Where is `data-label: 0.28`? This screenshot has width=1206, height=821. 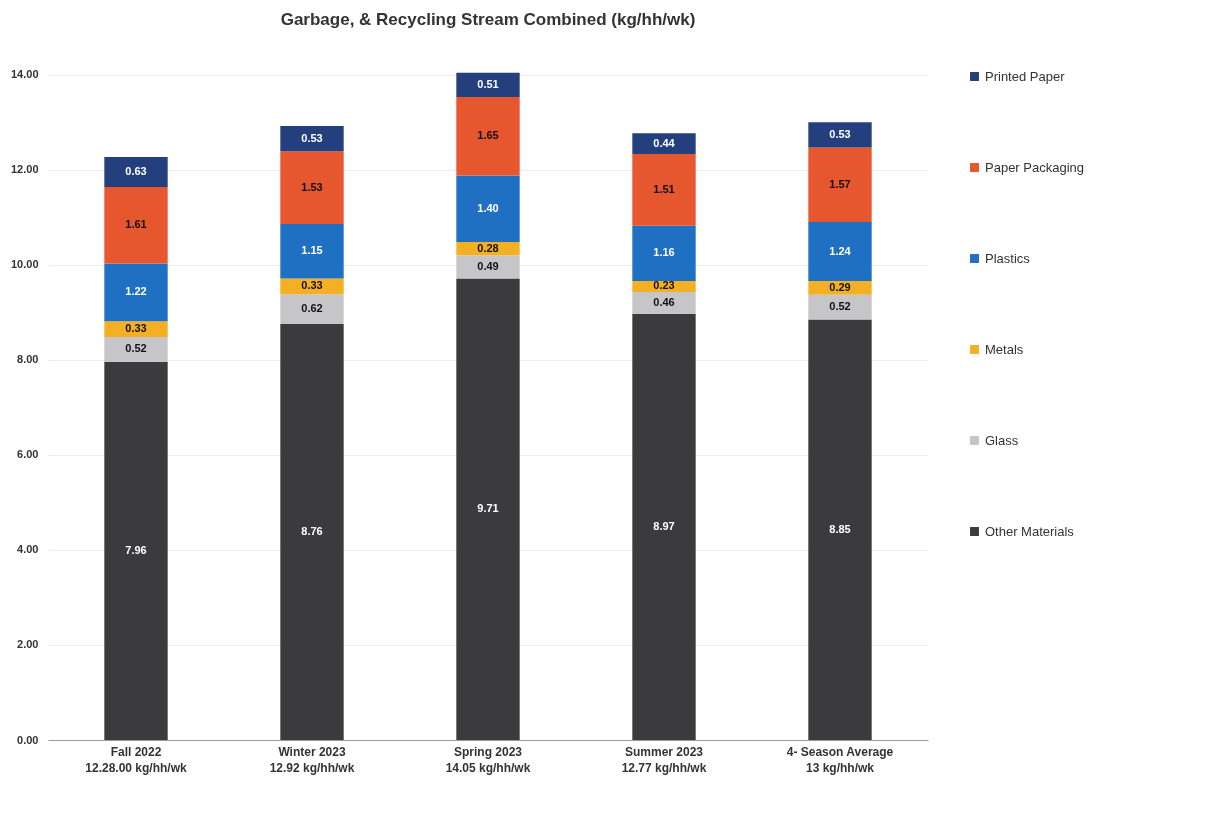 data-label: 0.28 is located at coordinates (488, 247).